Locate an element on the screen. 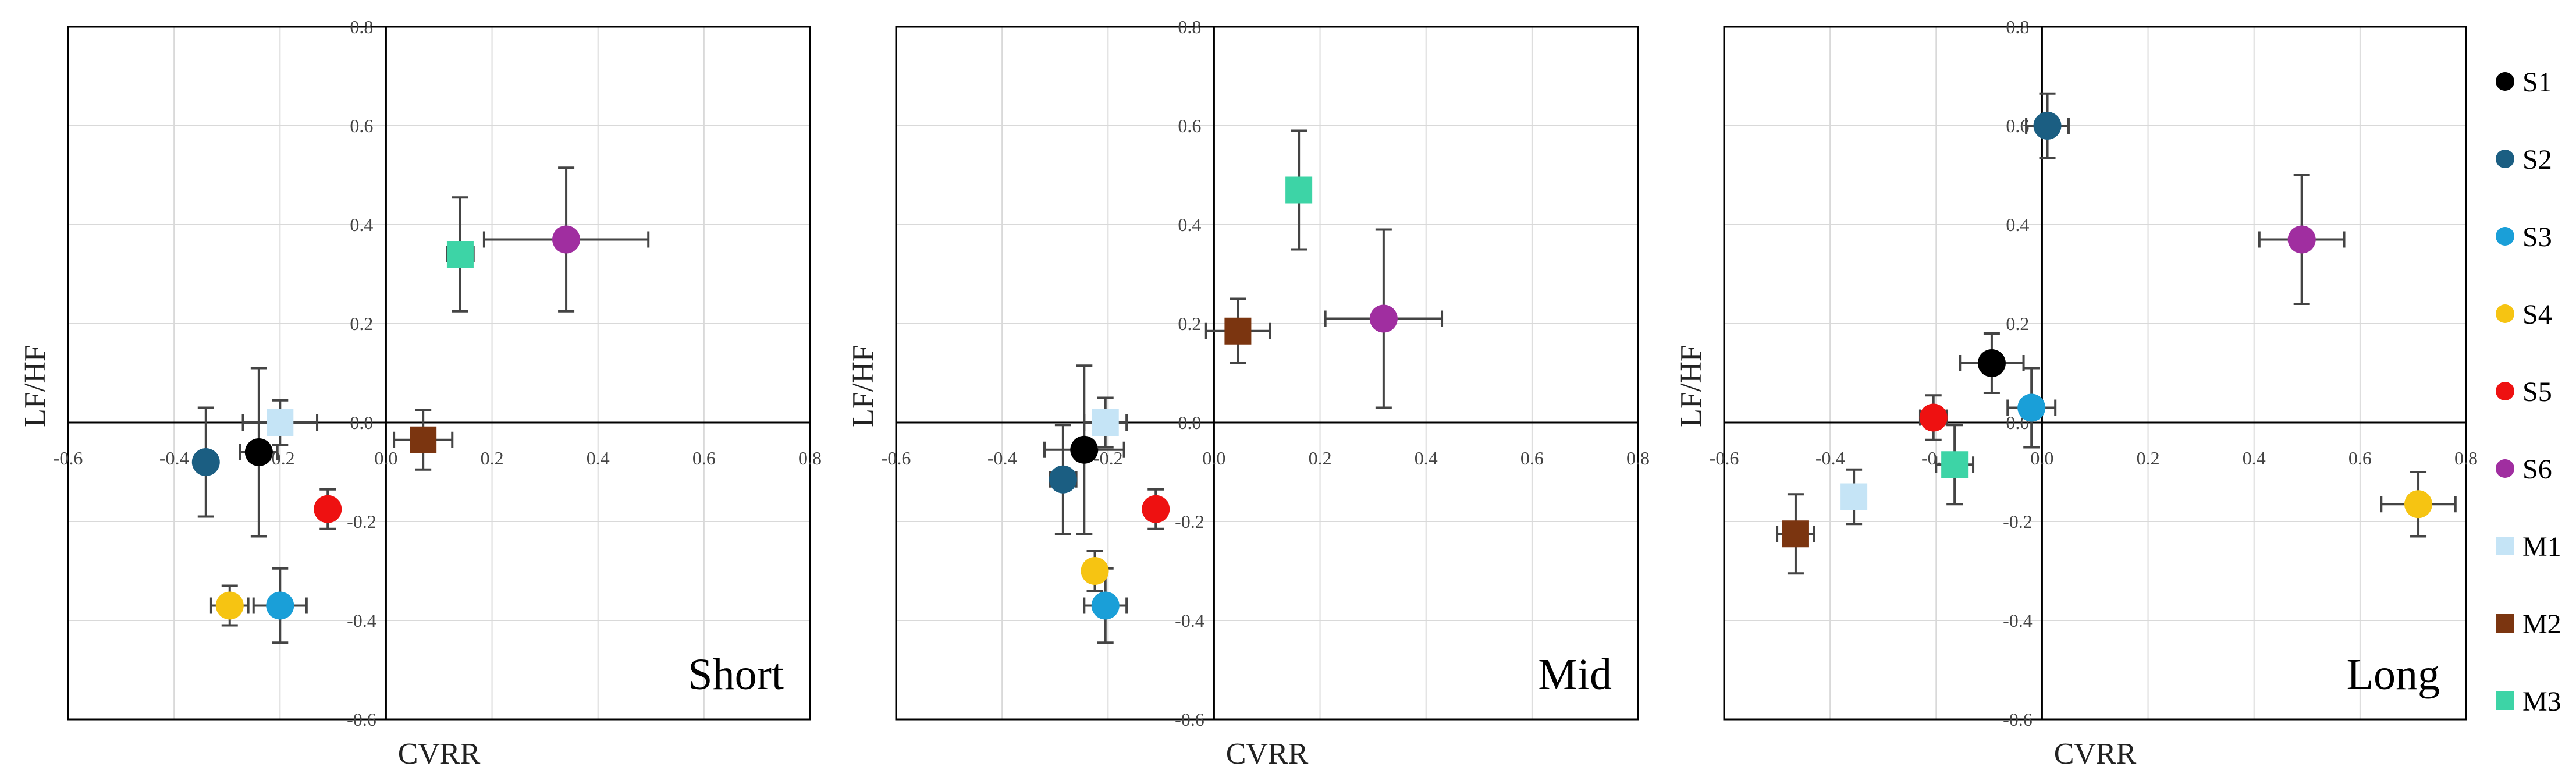 The image size is (2576, 777). x-axis-title: CVRR is located at coordinates (439, 754).